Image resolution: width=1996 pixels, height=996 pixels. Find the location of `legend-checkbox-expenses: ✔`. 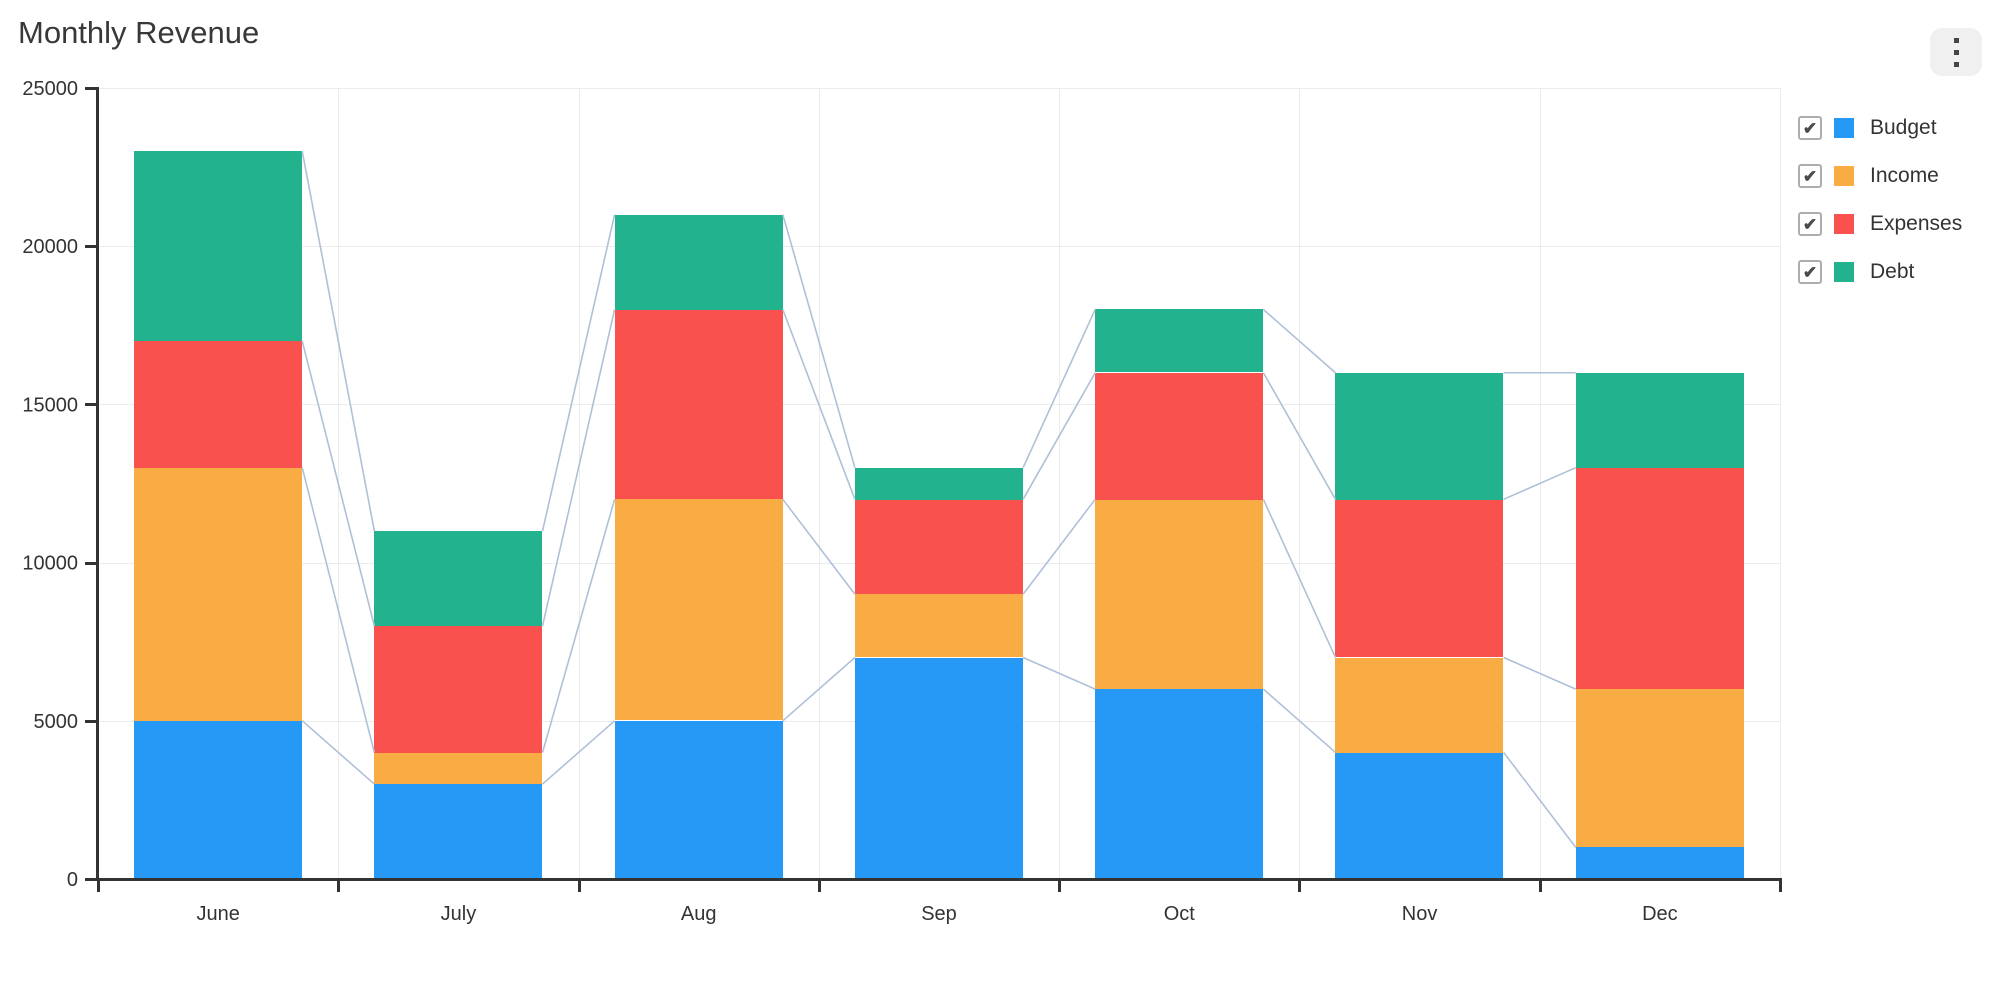

legend-checkbox-expenses: ✔ is located at coordinates (1810, 224).